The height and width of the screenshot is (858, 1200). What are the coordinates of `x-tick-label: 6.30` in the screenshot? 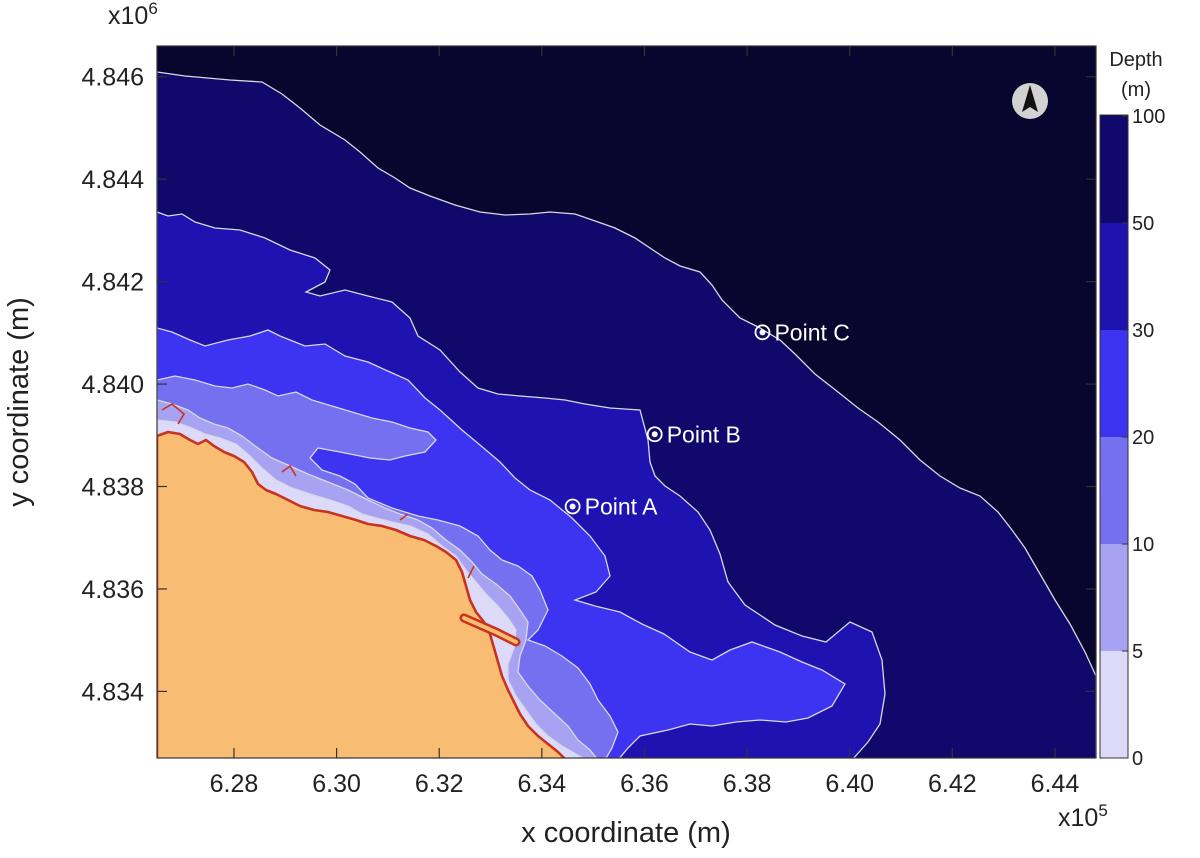 It's located at (336, 784).